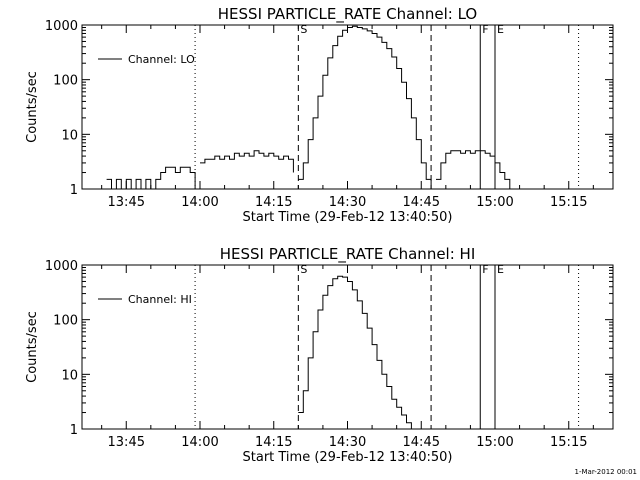 The height and width of the screenshot is (480, 640). What do you see at coordinates (161, 59) in the screenshot?
I see `legend-label: Channel: LO` at bounding box center [161, 59].